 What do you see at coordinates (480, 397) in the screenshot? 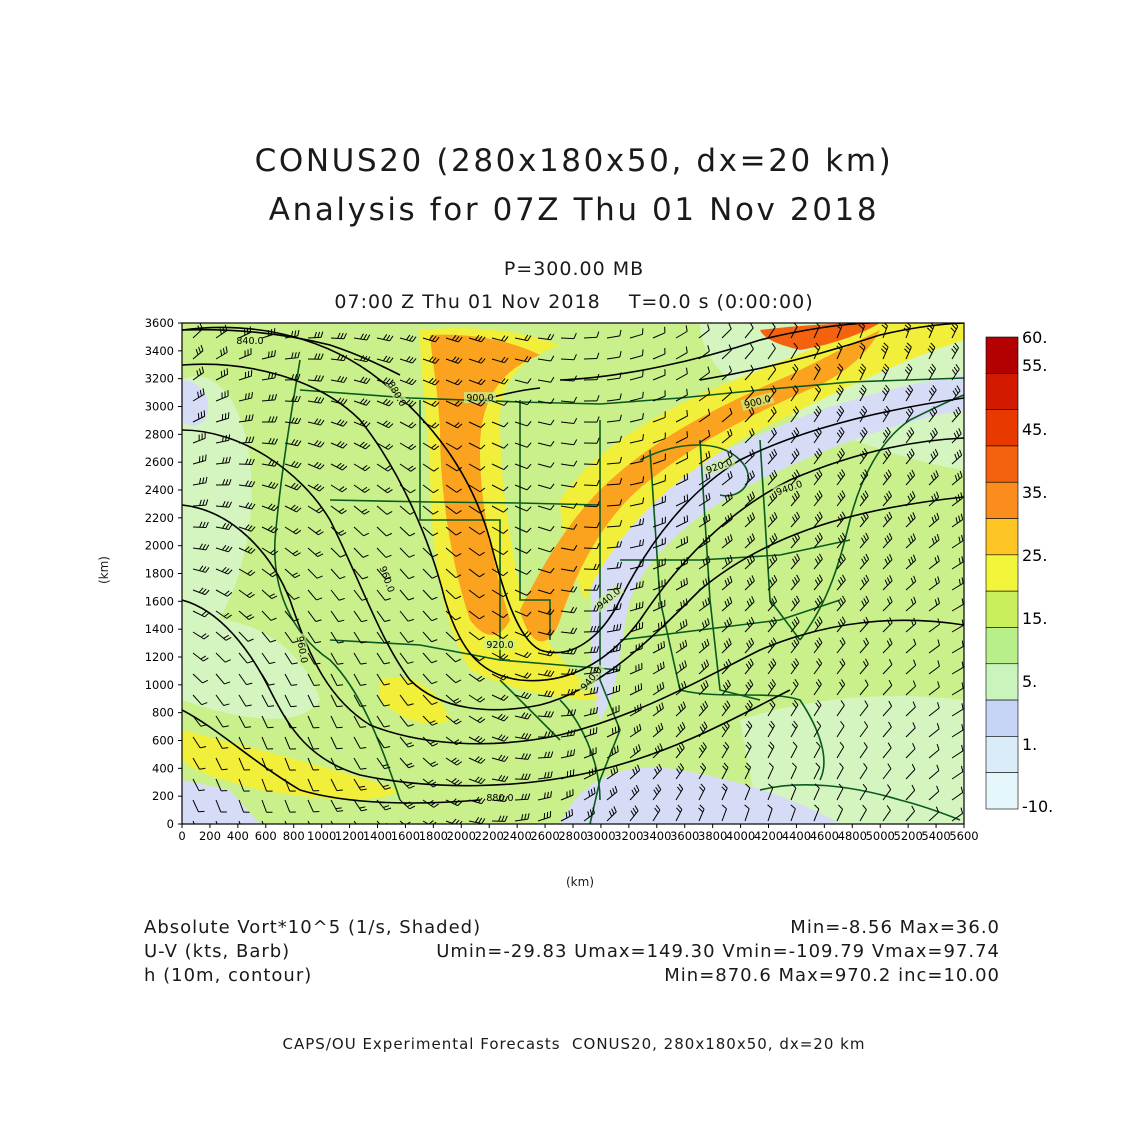
I see `contour-label-bg` at bounding box center [480, 397].